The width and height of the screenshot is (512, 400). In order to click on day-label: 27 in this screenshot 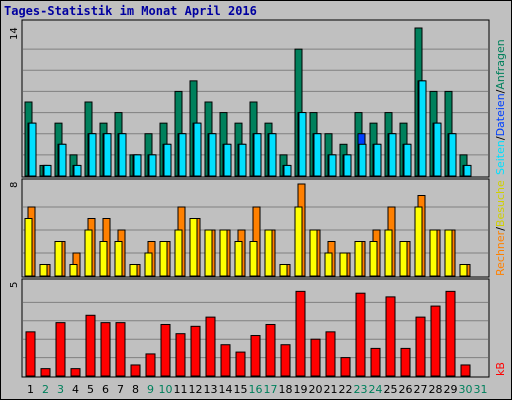, I will do `click(421, 389)`.